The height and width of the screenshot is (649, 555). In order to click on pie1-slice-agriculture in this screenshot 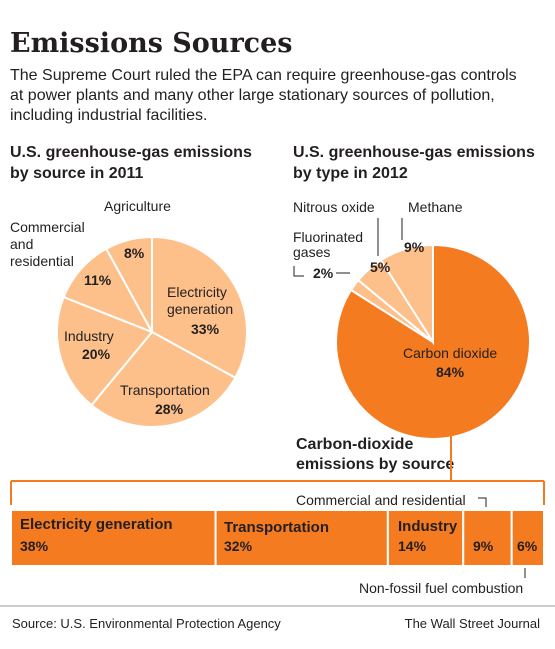, I will do `click(128, 284)`.